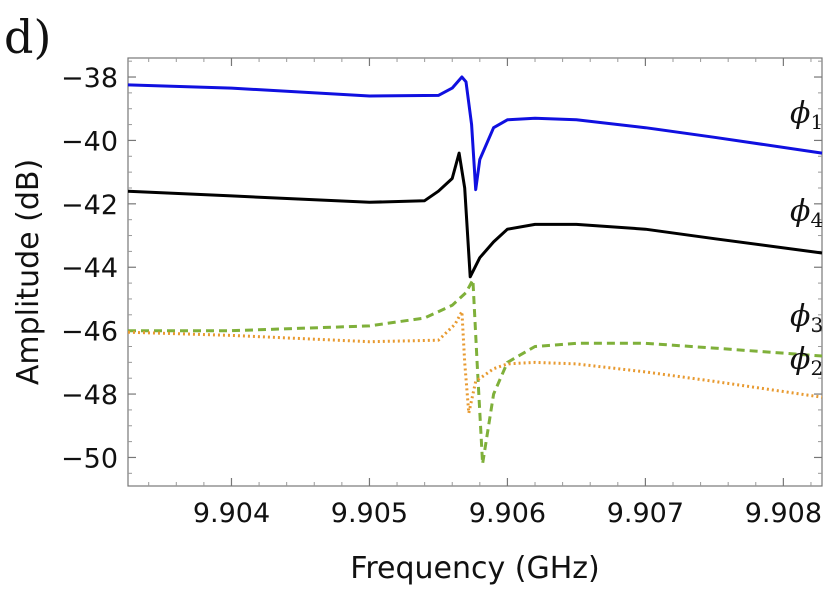 The width and height of the screenshot is (830, 594). I want to click on x-tick-label: 9.908, so click(783, 513).